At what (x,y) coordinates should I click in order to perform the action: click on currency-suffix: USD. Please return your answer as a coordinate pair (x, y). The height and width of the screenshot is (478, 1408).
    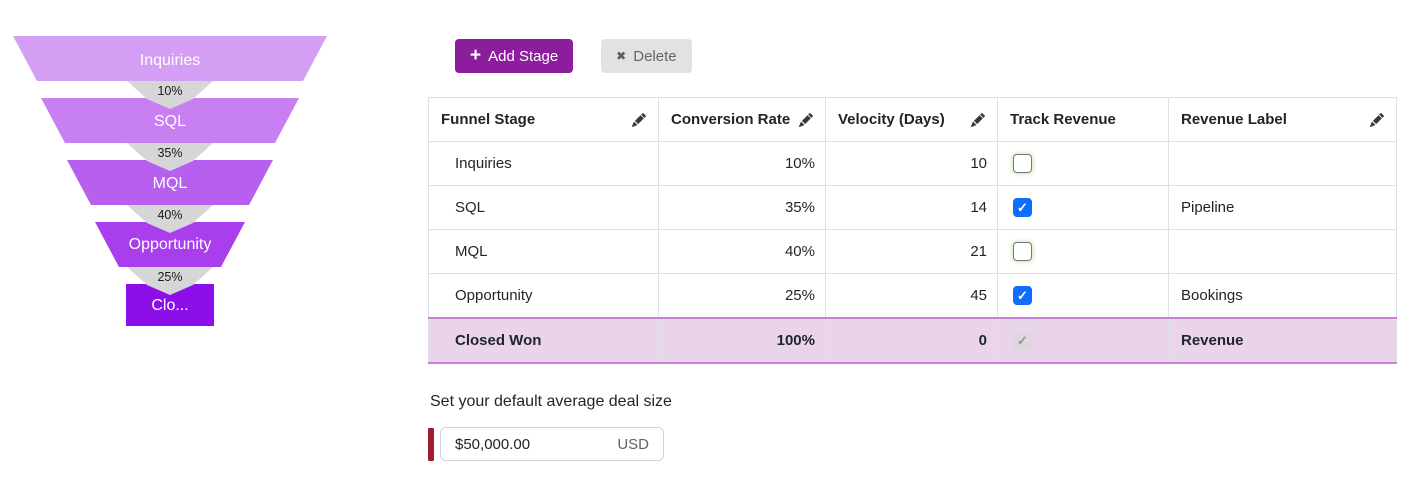
    Looking at the image, I should click on (633, 444).